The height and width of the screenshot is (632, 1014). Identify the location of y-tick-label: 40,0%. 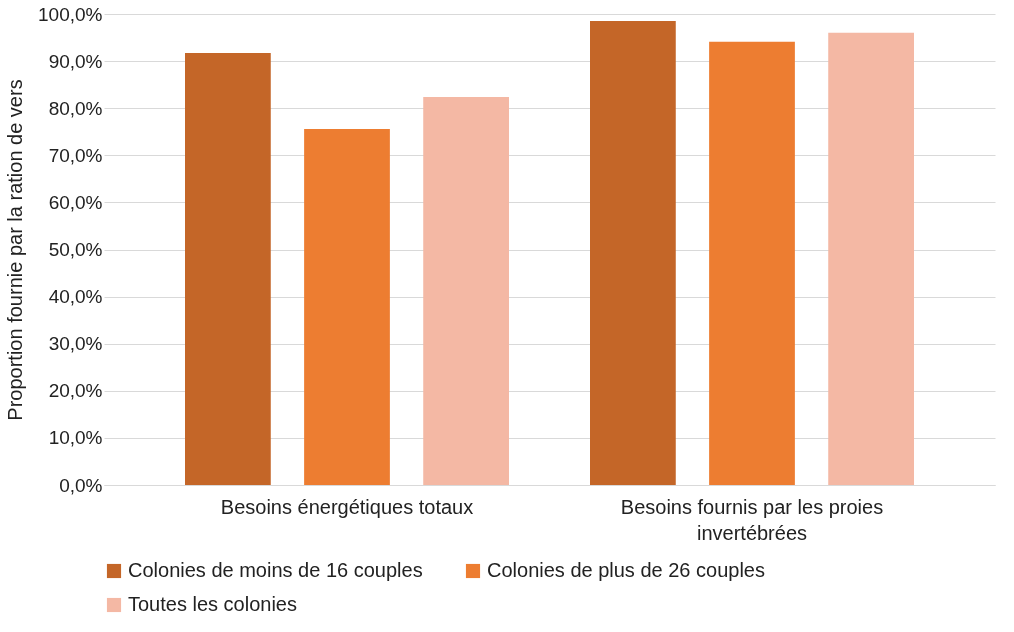
(75, 297).